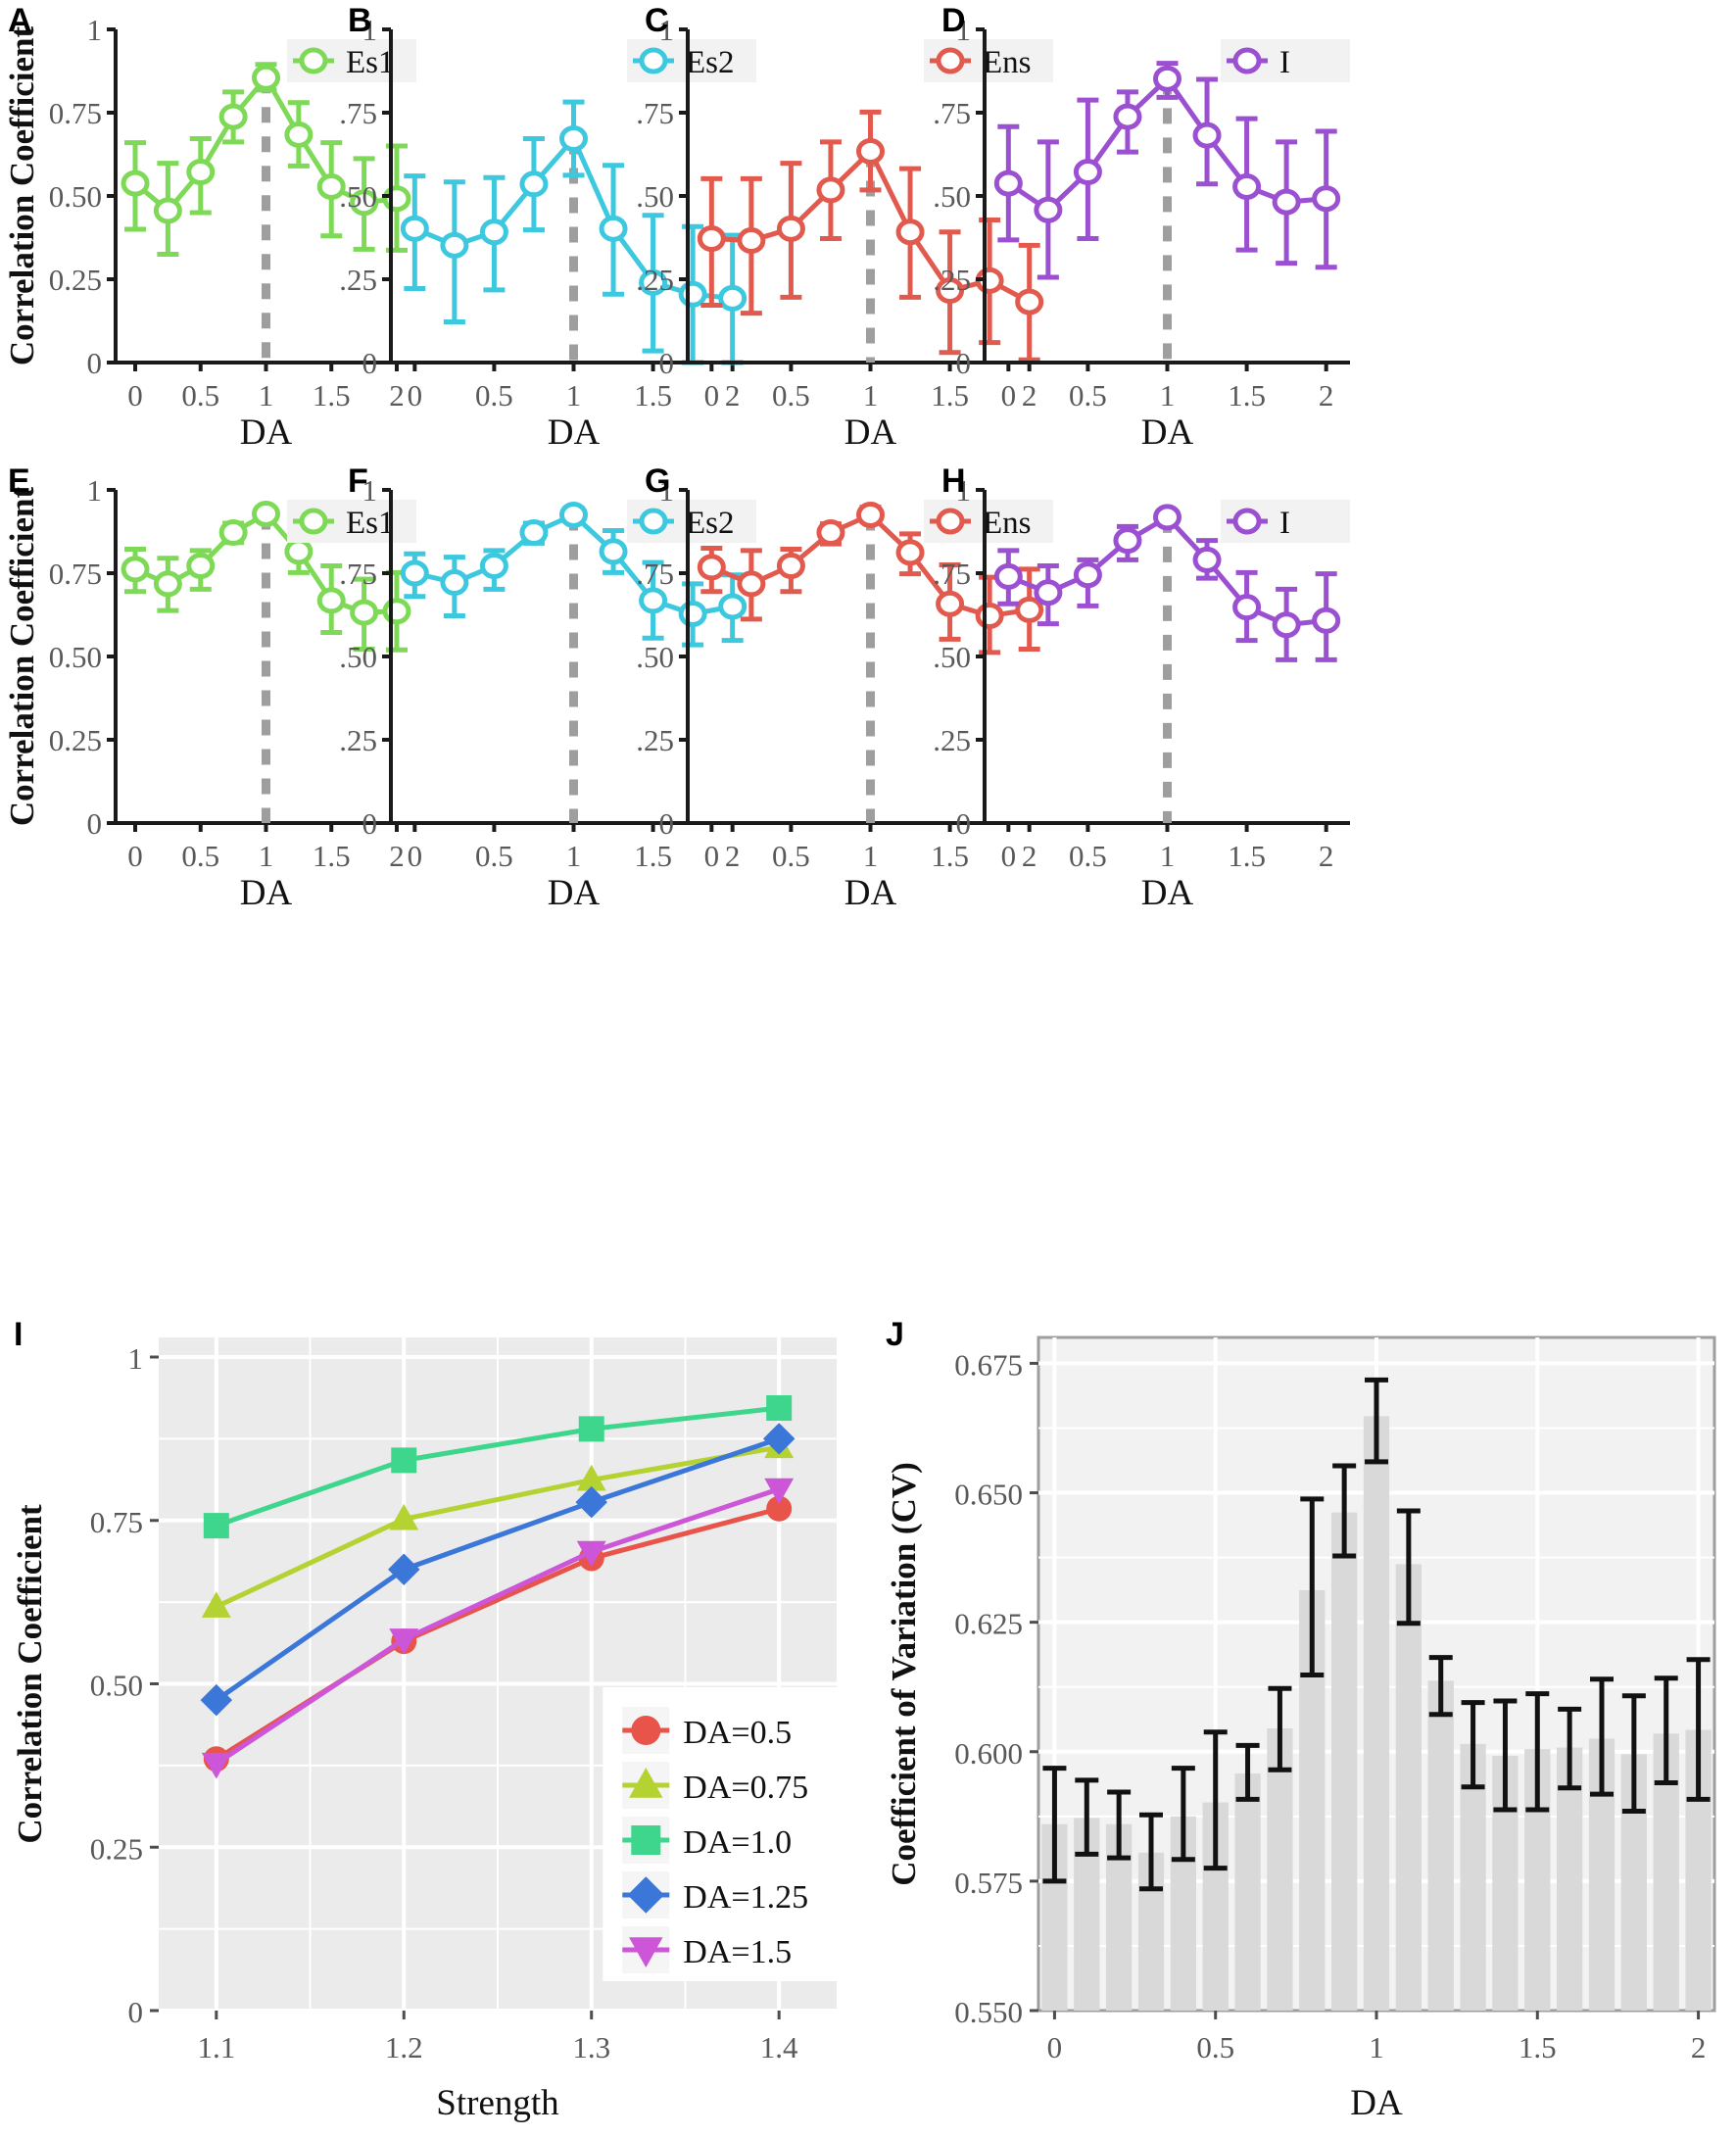  I want to click on panel-label-J: J, so click(895, 1334).